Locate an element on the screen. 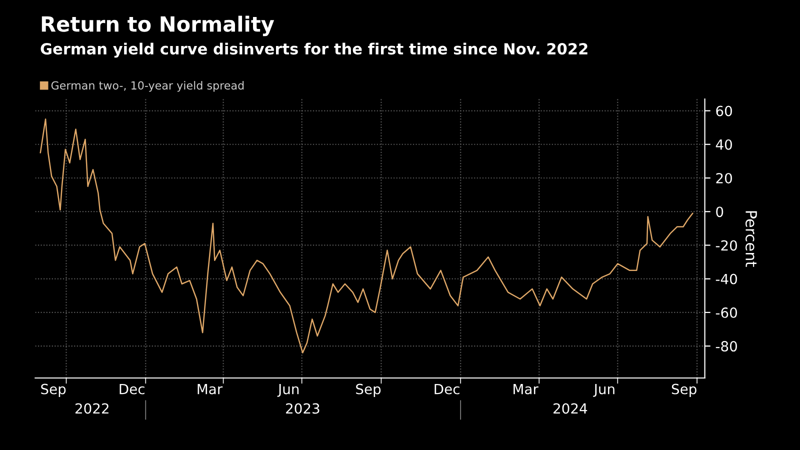 This screenshot has height=450, width=800. y-tick-label: 20 is located at coordinates (724, 178).